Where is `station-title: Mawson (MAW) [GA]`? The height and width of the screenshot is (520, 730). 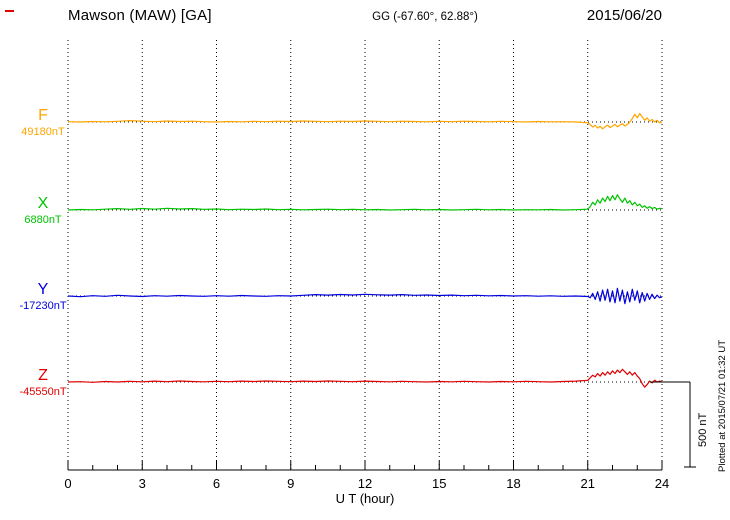
station-title: Mawson (MAW) [GA] is located at coordinates (140, 15).